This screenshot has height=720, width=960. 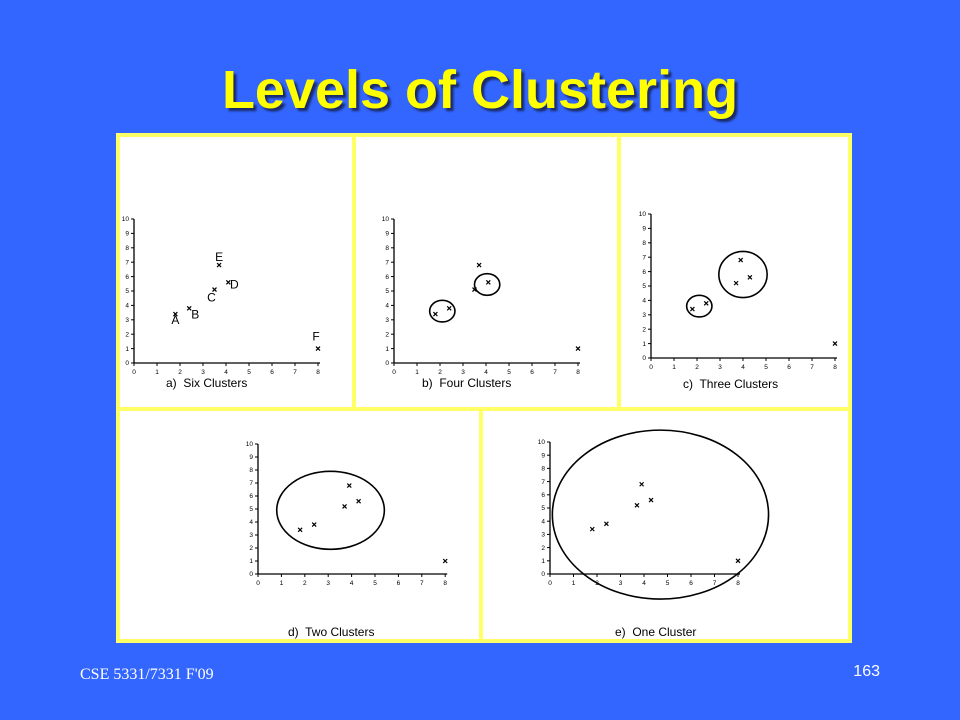 I want to click on point-label: E, so click(x=219, y=257).